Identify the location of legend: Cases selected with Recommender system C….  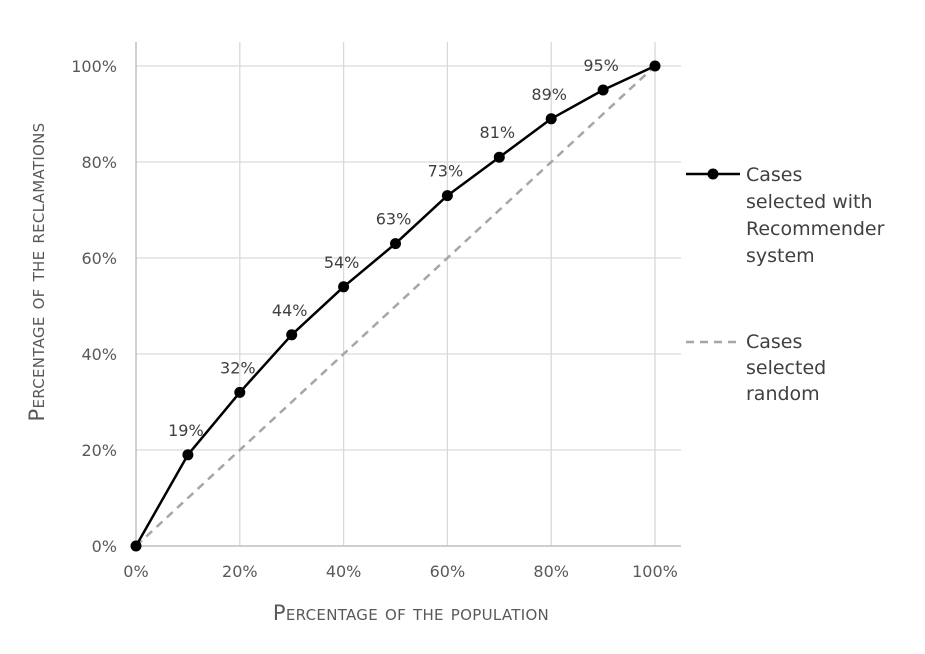
(785, 284).